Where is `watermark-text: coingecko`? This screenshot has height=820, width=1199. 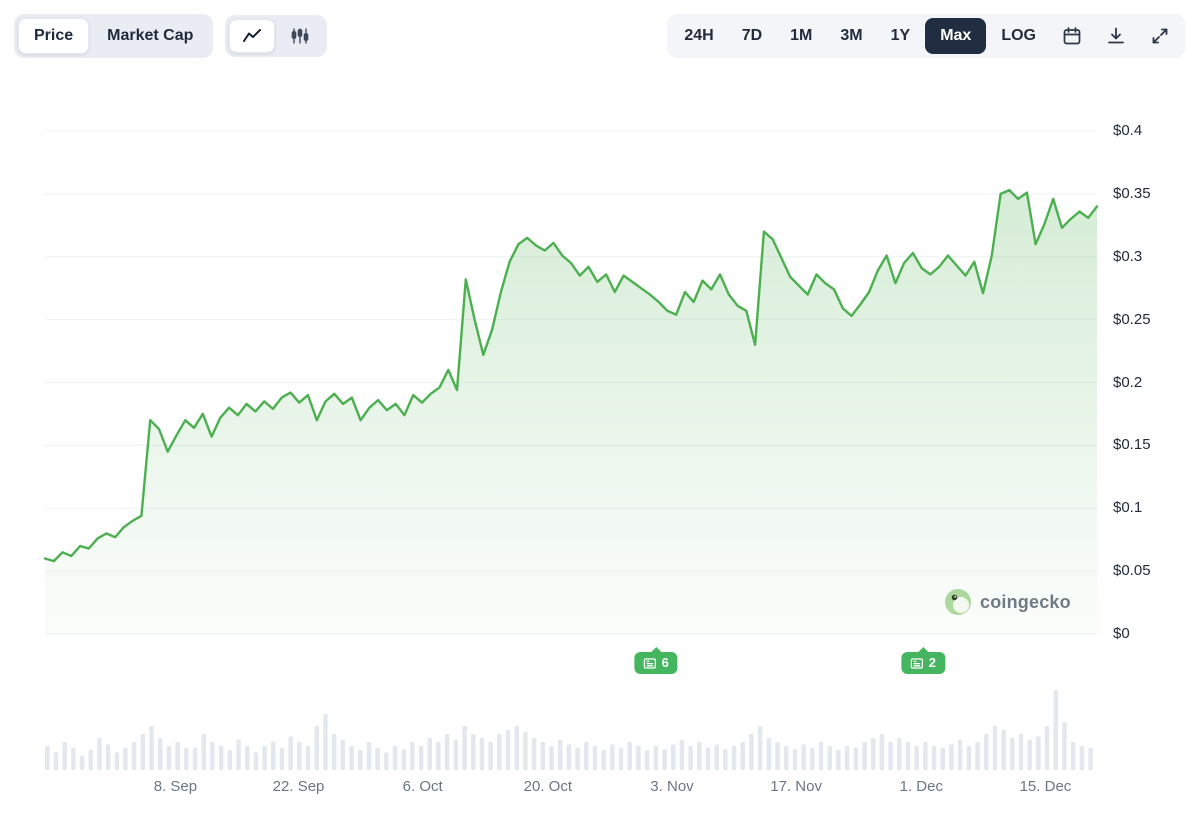 watermark-text: coingecko is located at coordinates (1025, 601).